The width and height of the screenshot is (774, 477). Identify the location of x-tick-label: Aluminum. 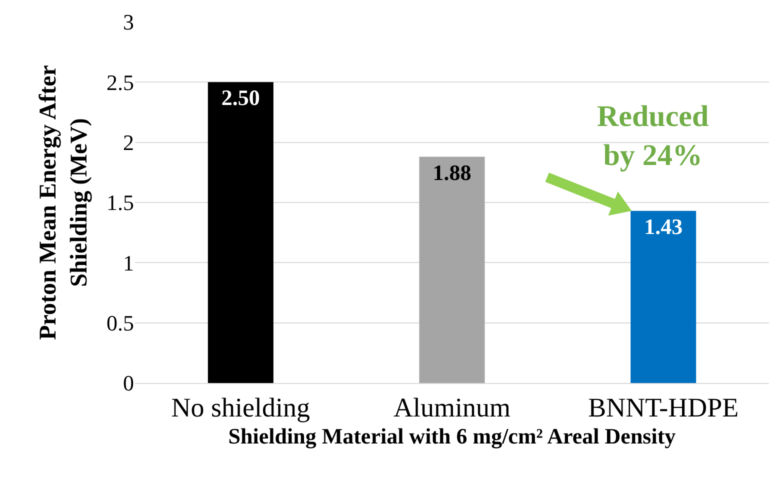
(452, 407).